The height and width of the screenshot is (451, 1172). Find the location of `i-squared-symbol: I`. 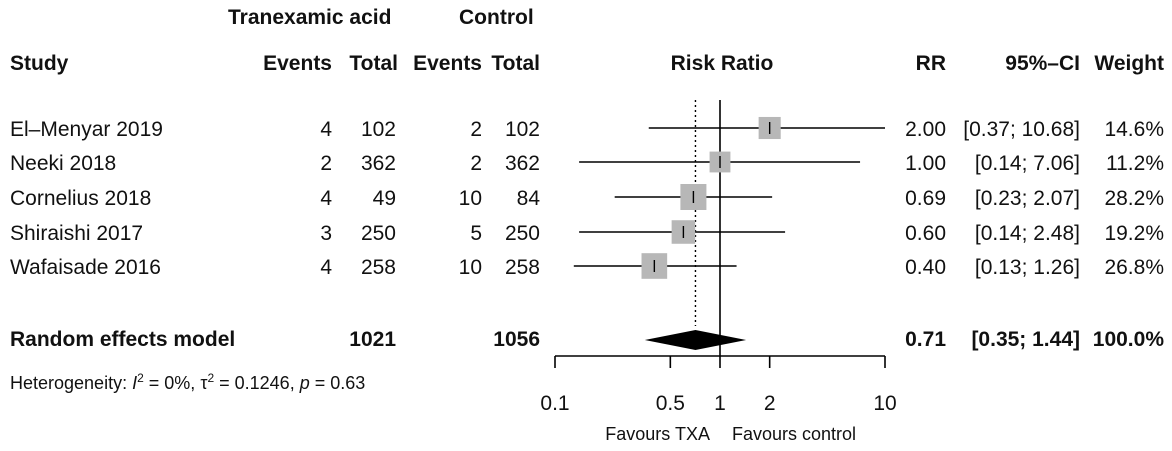

i-squared-symbol: I is located at coordinates (135, 383).